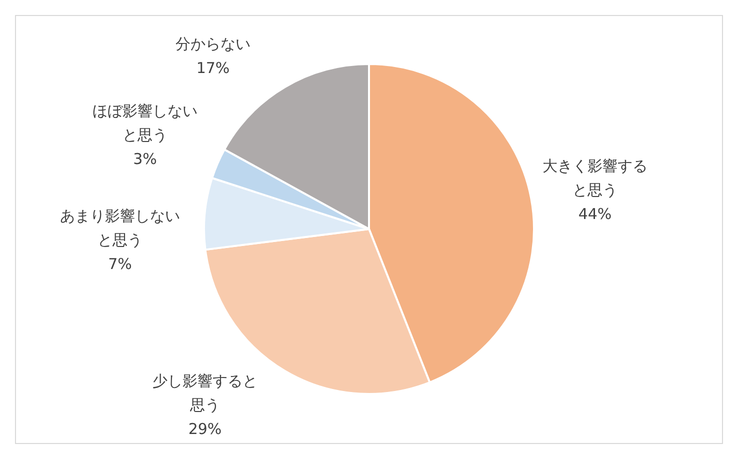  Describe the element at coordinates (145, 123) in the screenshot. I see `slice-label: ほぼ影響しないと思う` at that location.